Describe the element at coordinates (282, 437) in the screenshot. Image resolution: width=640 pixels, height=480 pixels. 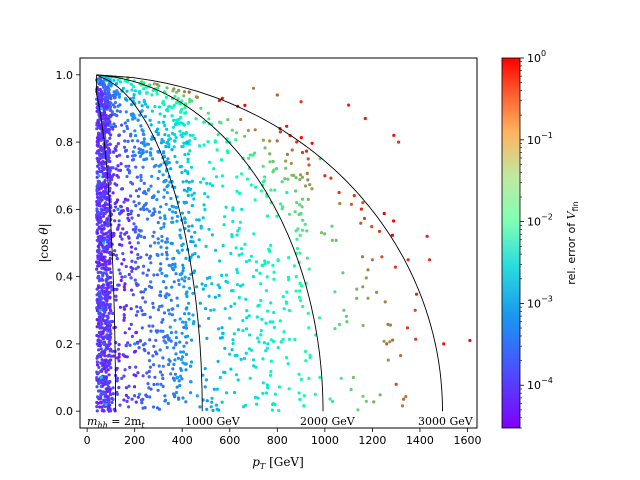
I see `x-axis-ticks: 0 200 400 600 800 1000 1200 1400 1600` at that location.